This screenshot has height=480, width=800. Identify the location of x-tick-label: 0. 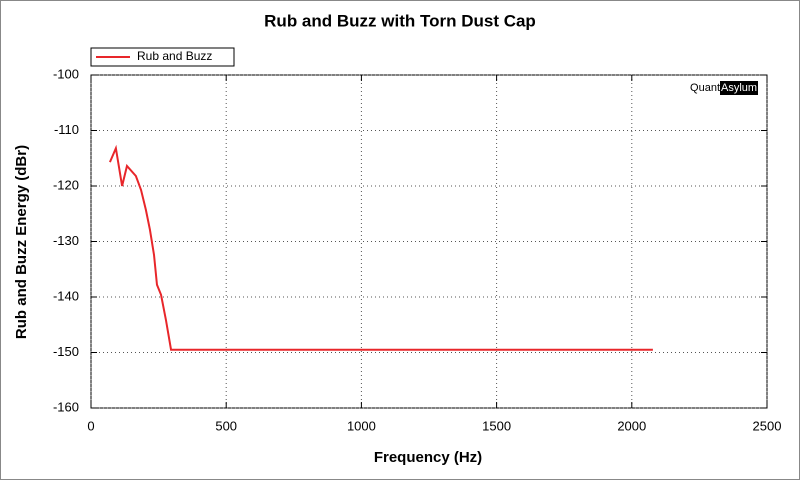
(90, 425).